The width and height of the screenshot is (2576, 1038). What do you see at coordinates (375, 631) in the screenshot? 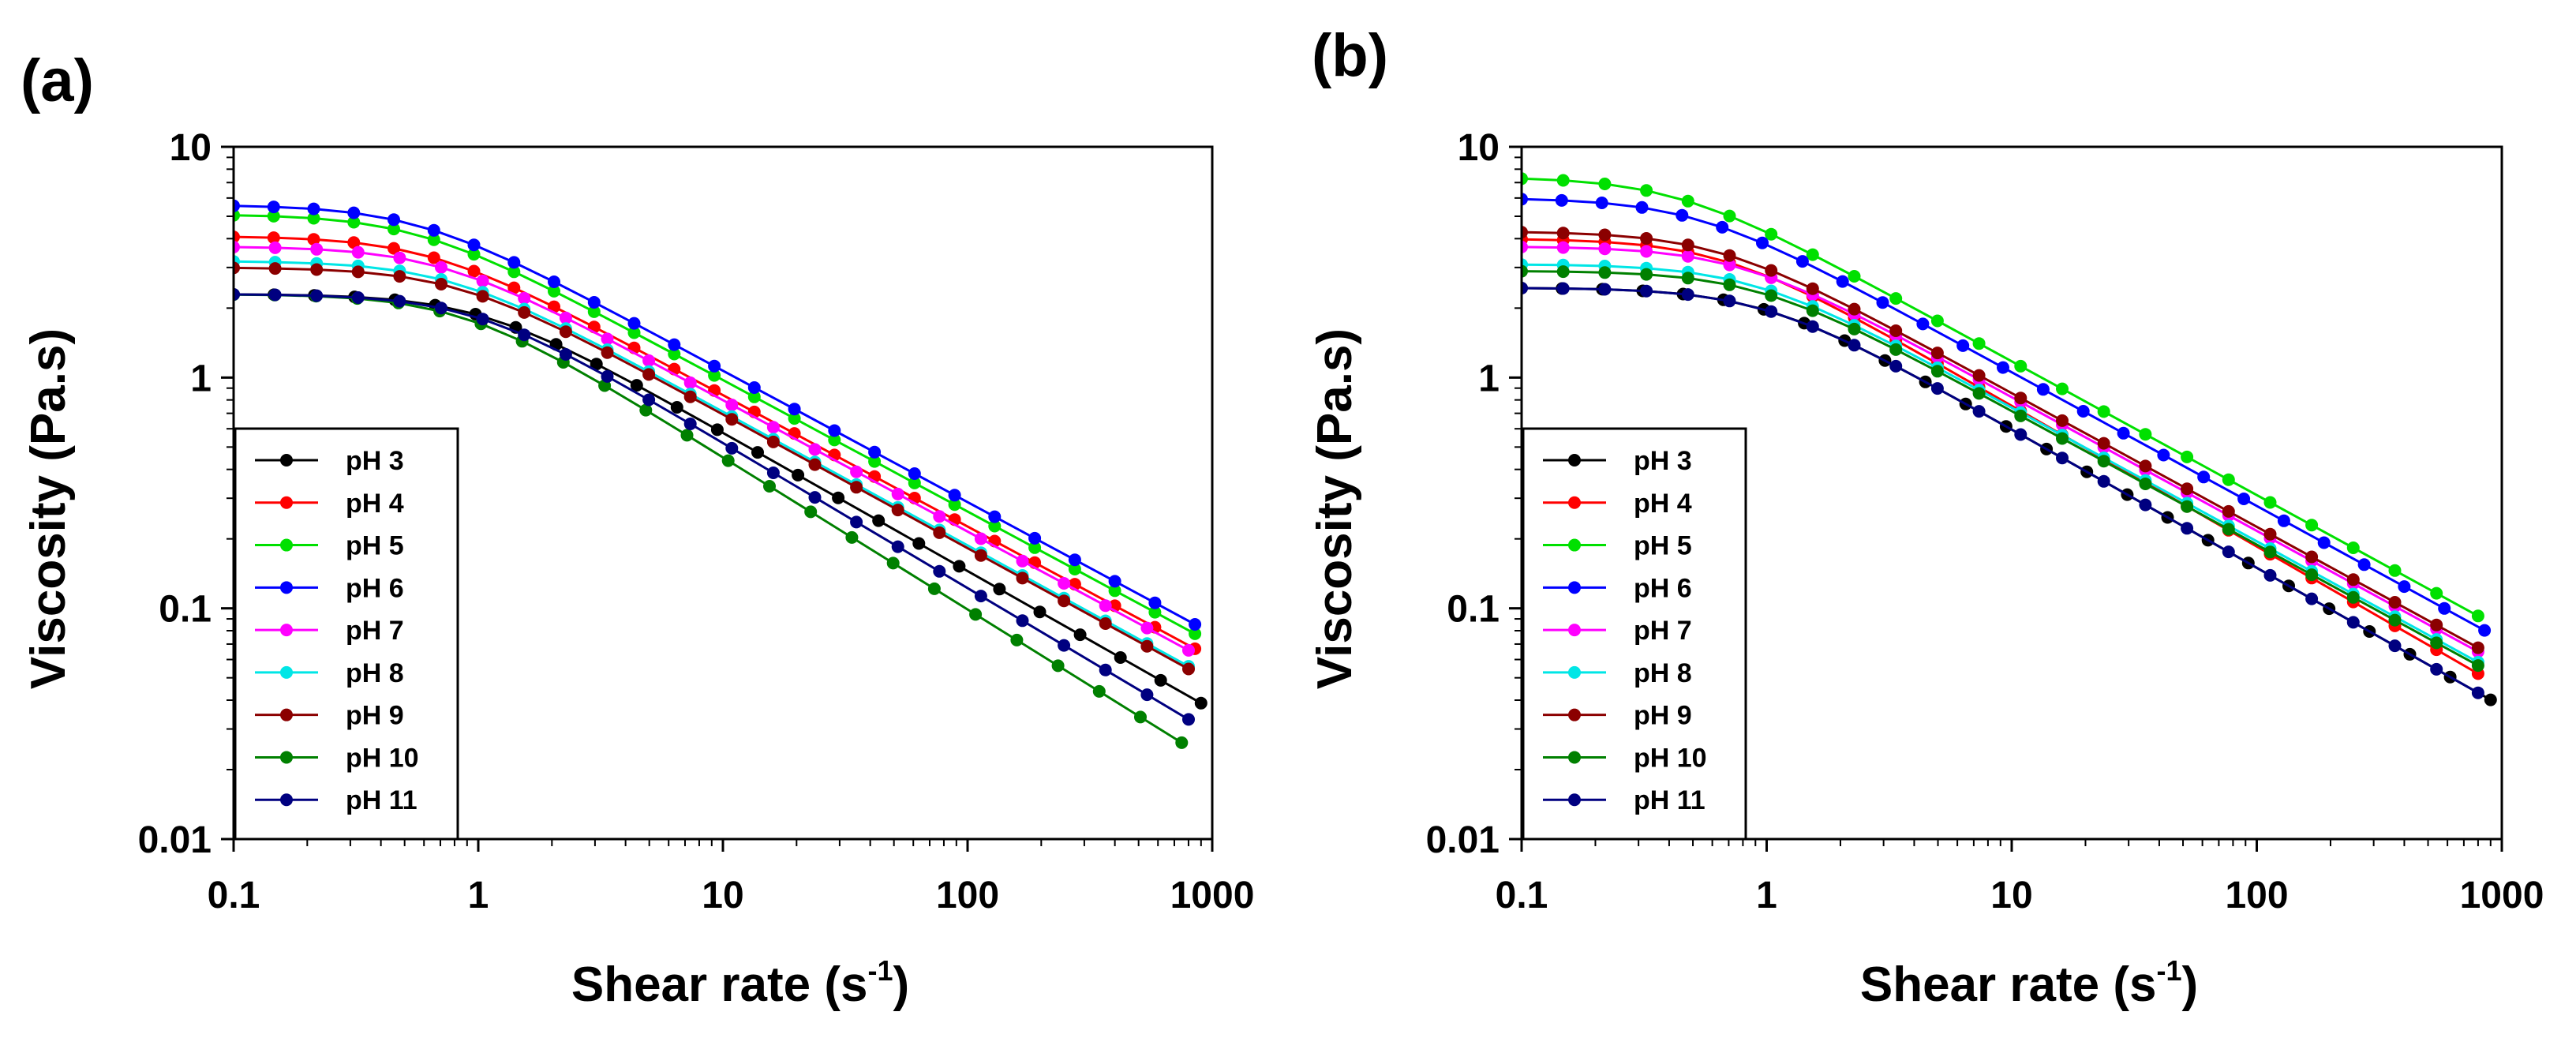
I see `legend-label: pH 7` at bounding box center [375, 631].